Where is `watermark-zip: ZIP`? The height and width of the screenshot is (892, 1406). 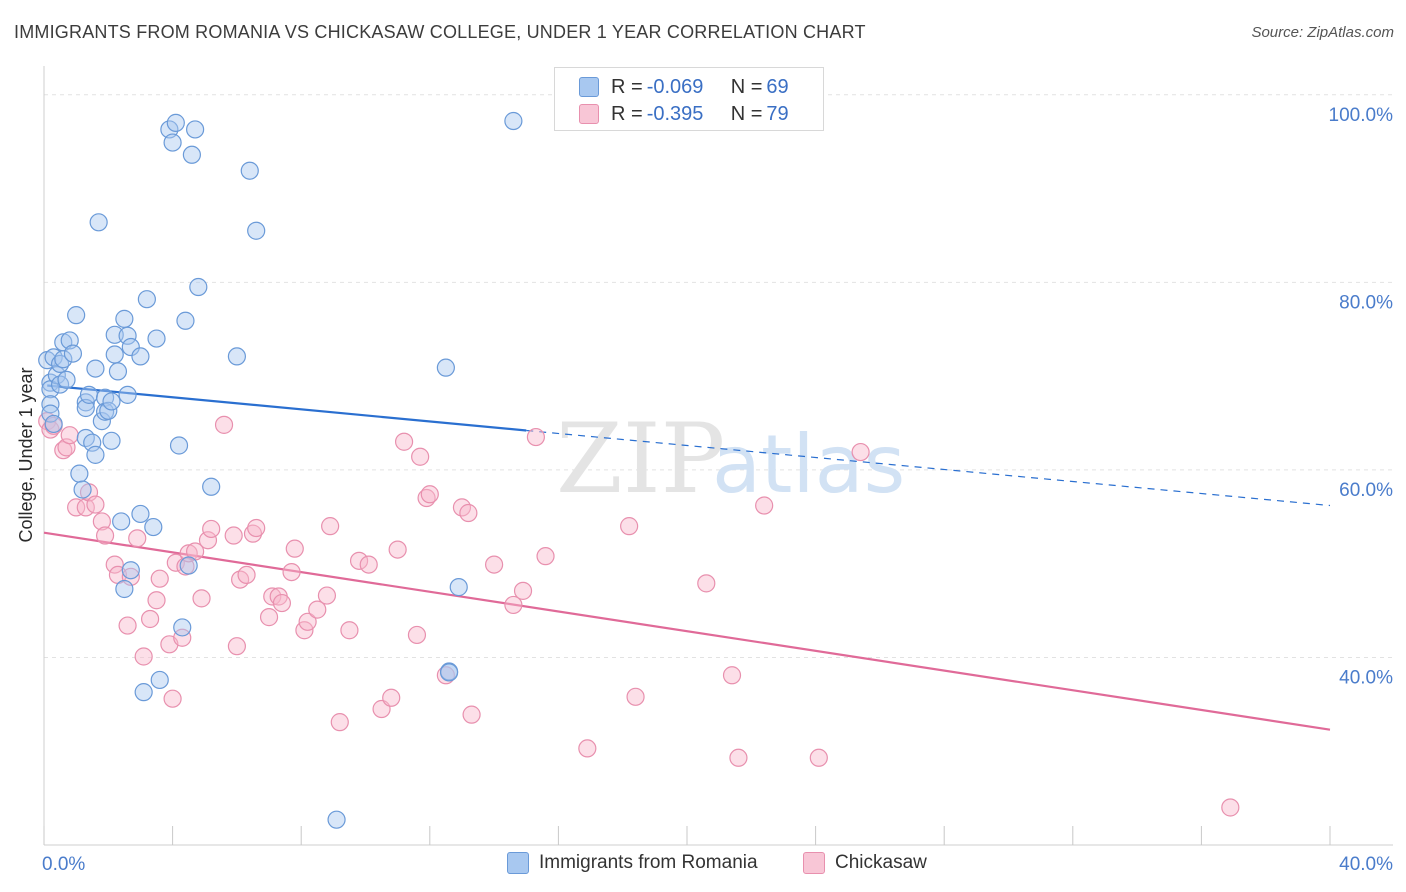 watermark-zip: ZIP is located at coordinates (640, 459).